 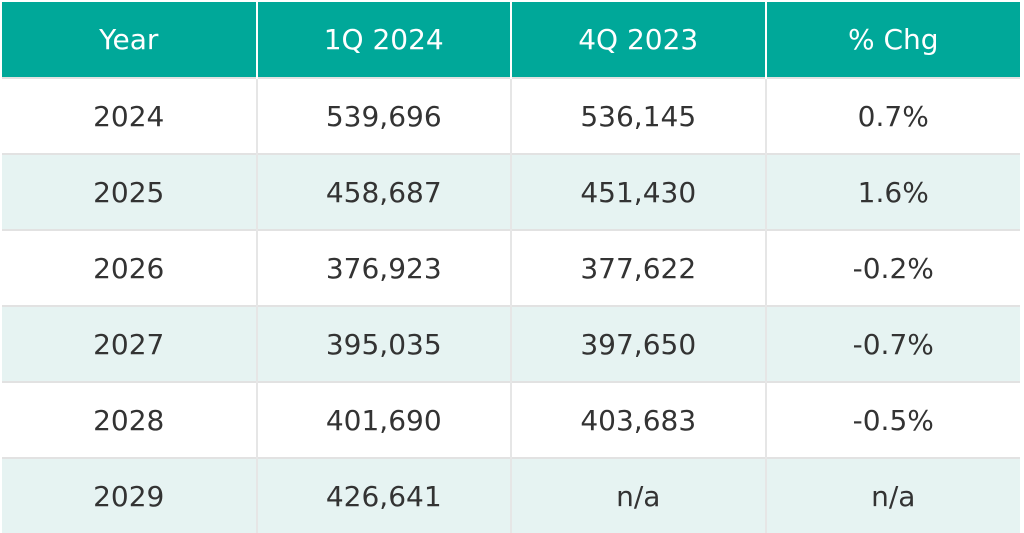 I want to click on table-cell: 2024, so click(x=130, y=115).